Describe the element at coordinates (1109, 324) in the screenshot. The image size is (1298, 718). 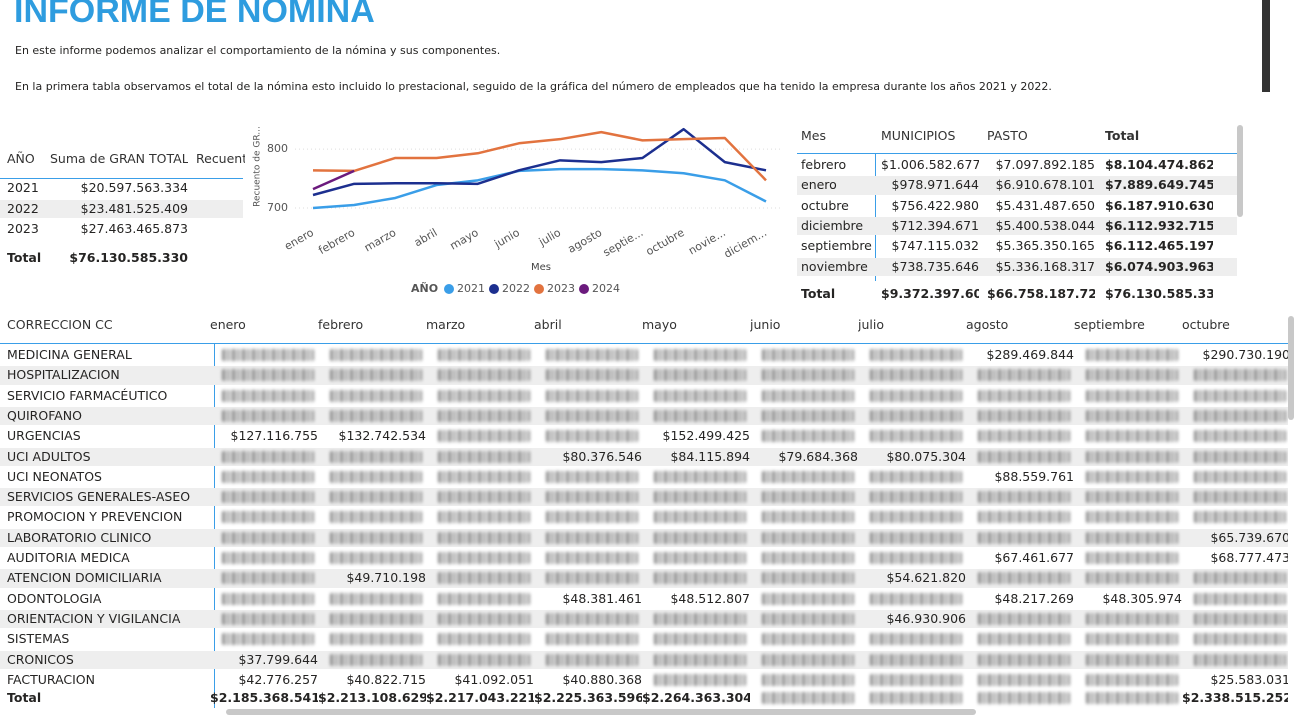
I see `column-header: septiembre` at that location.